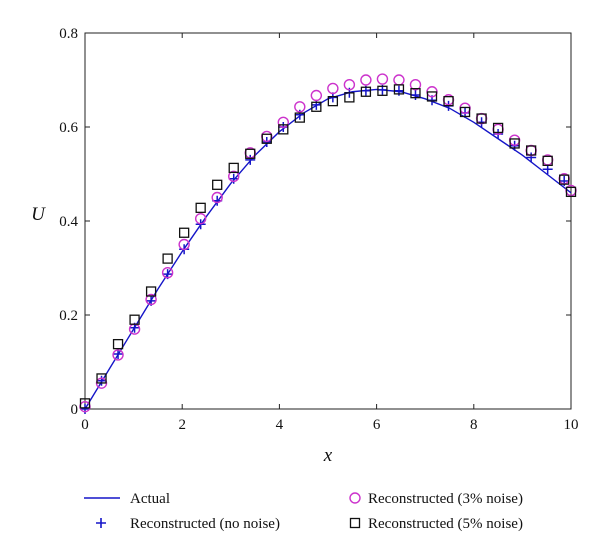  Describe the element at coordinates (328, 455) in the screenshot. I see `x-axis-label: x` at that location.